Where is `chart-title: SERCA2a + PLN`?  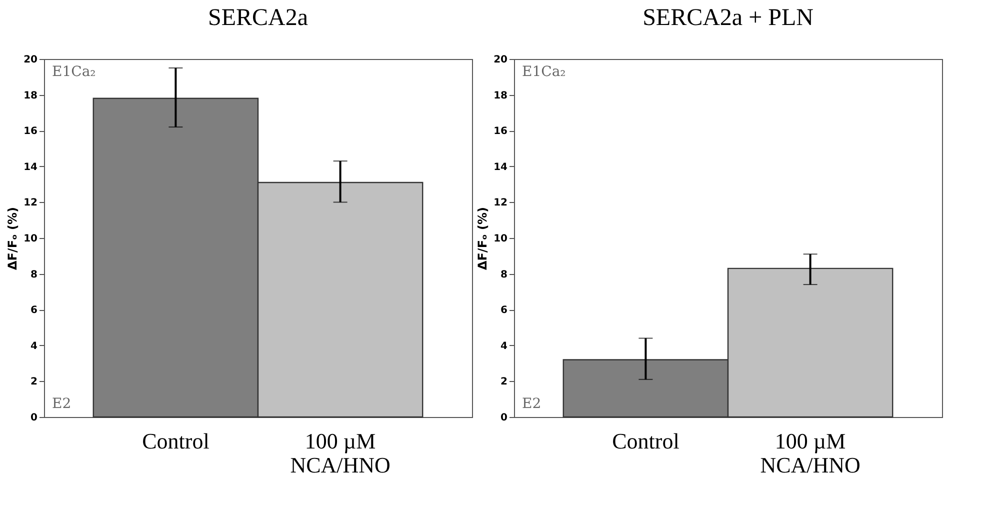 chart-title: SERCA2a + PLN is located at coordinates (728, 18).